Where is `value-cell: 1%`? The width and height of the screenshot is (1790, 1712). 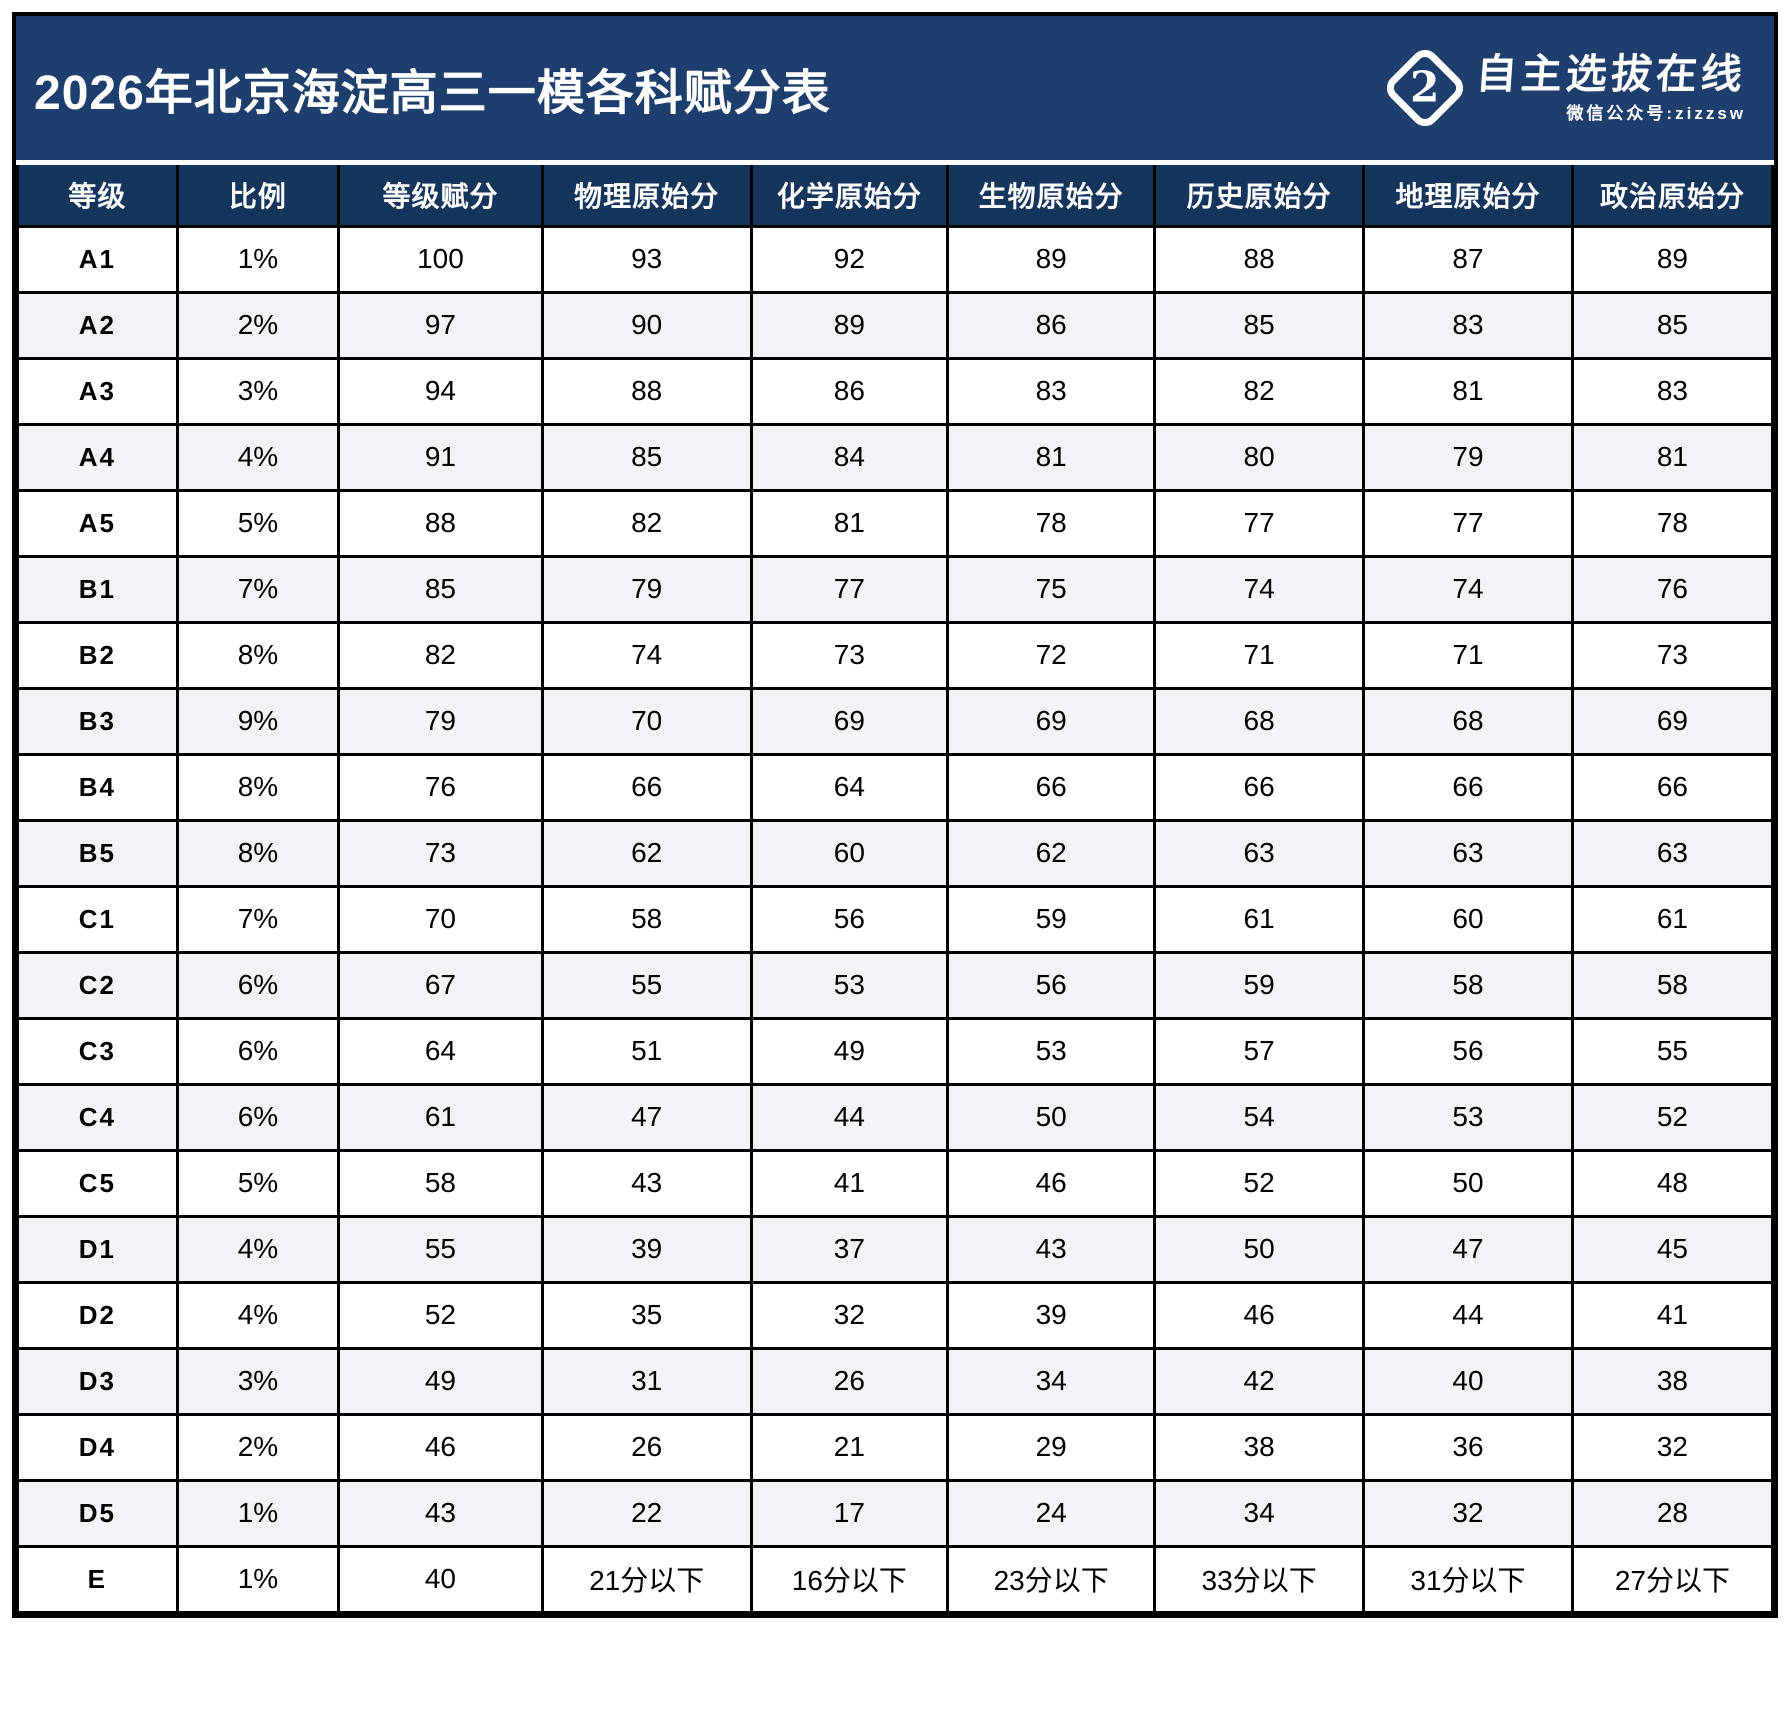 value-cell: 1% is located at coordinates (258, 259).